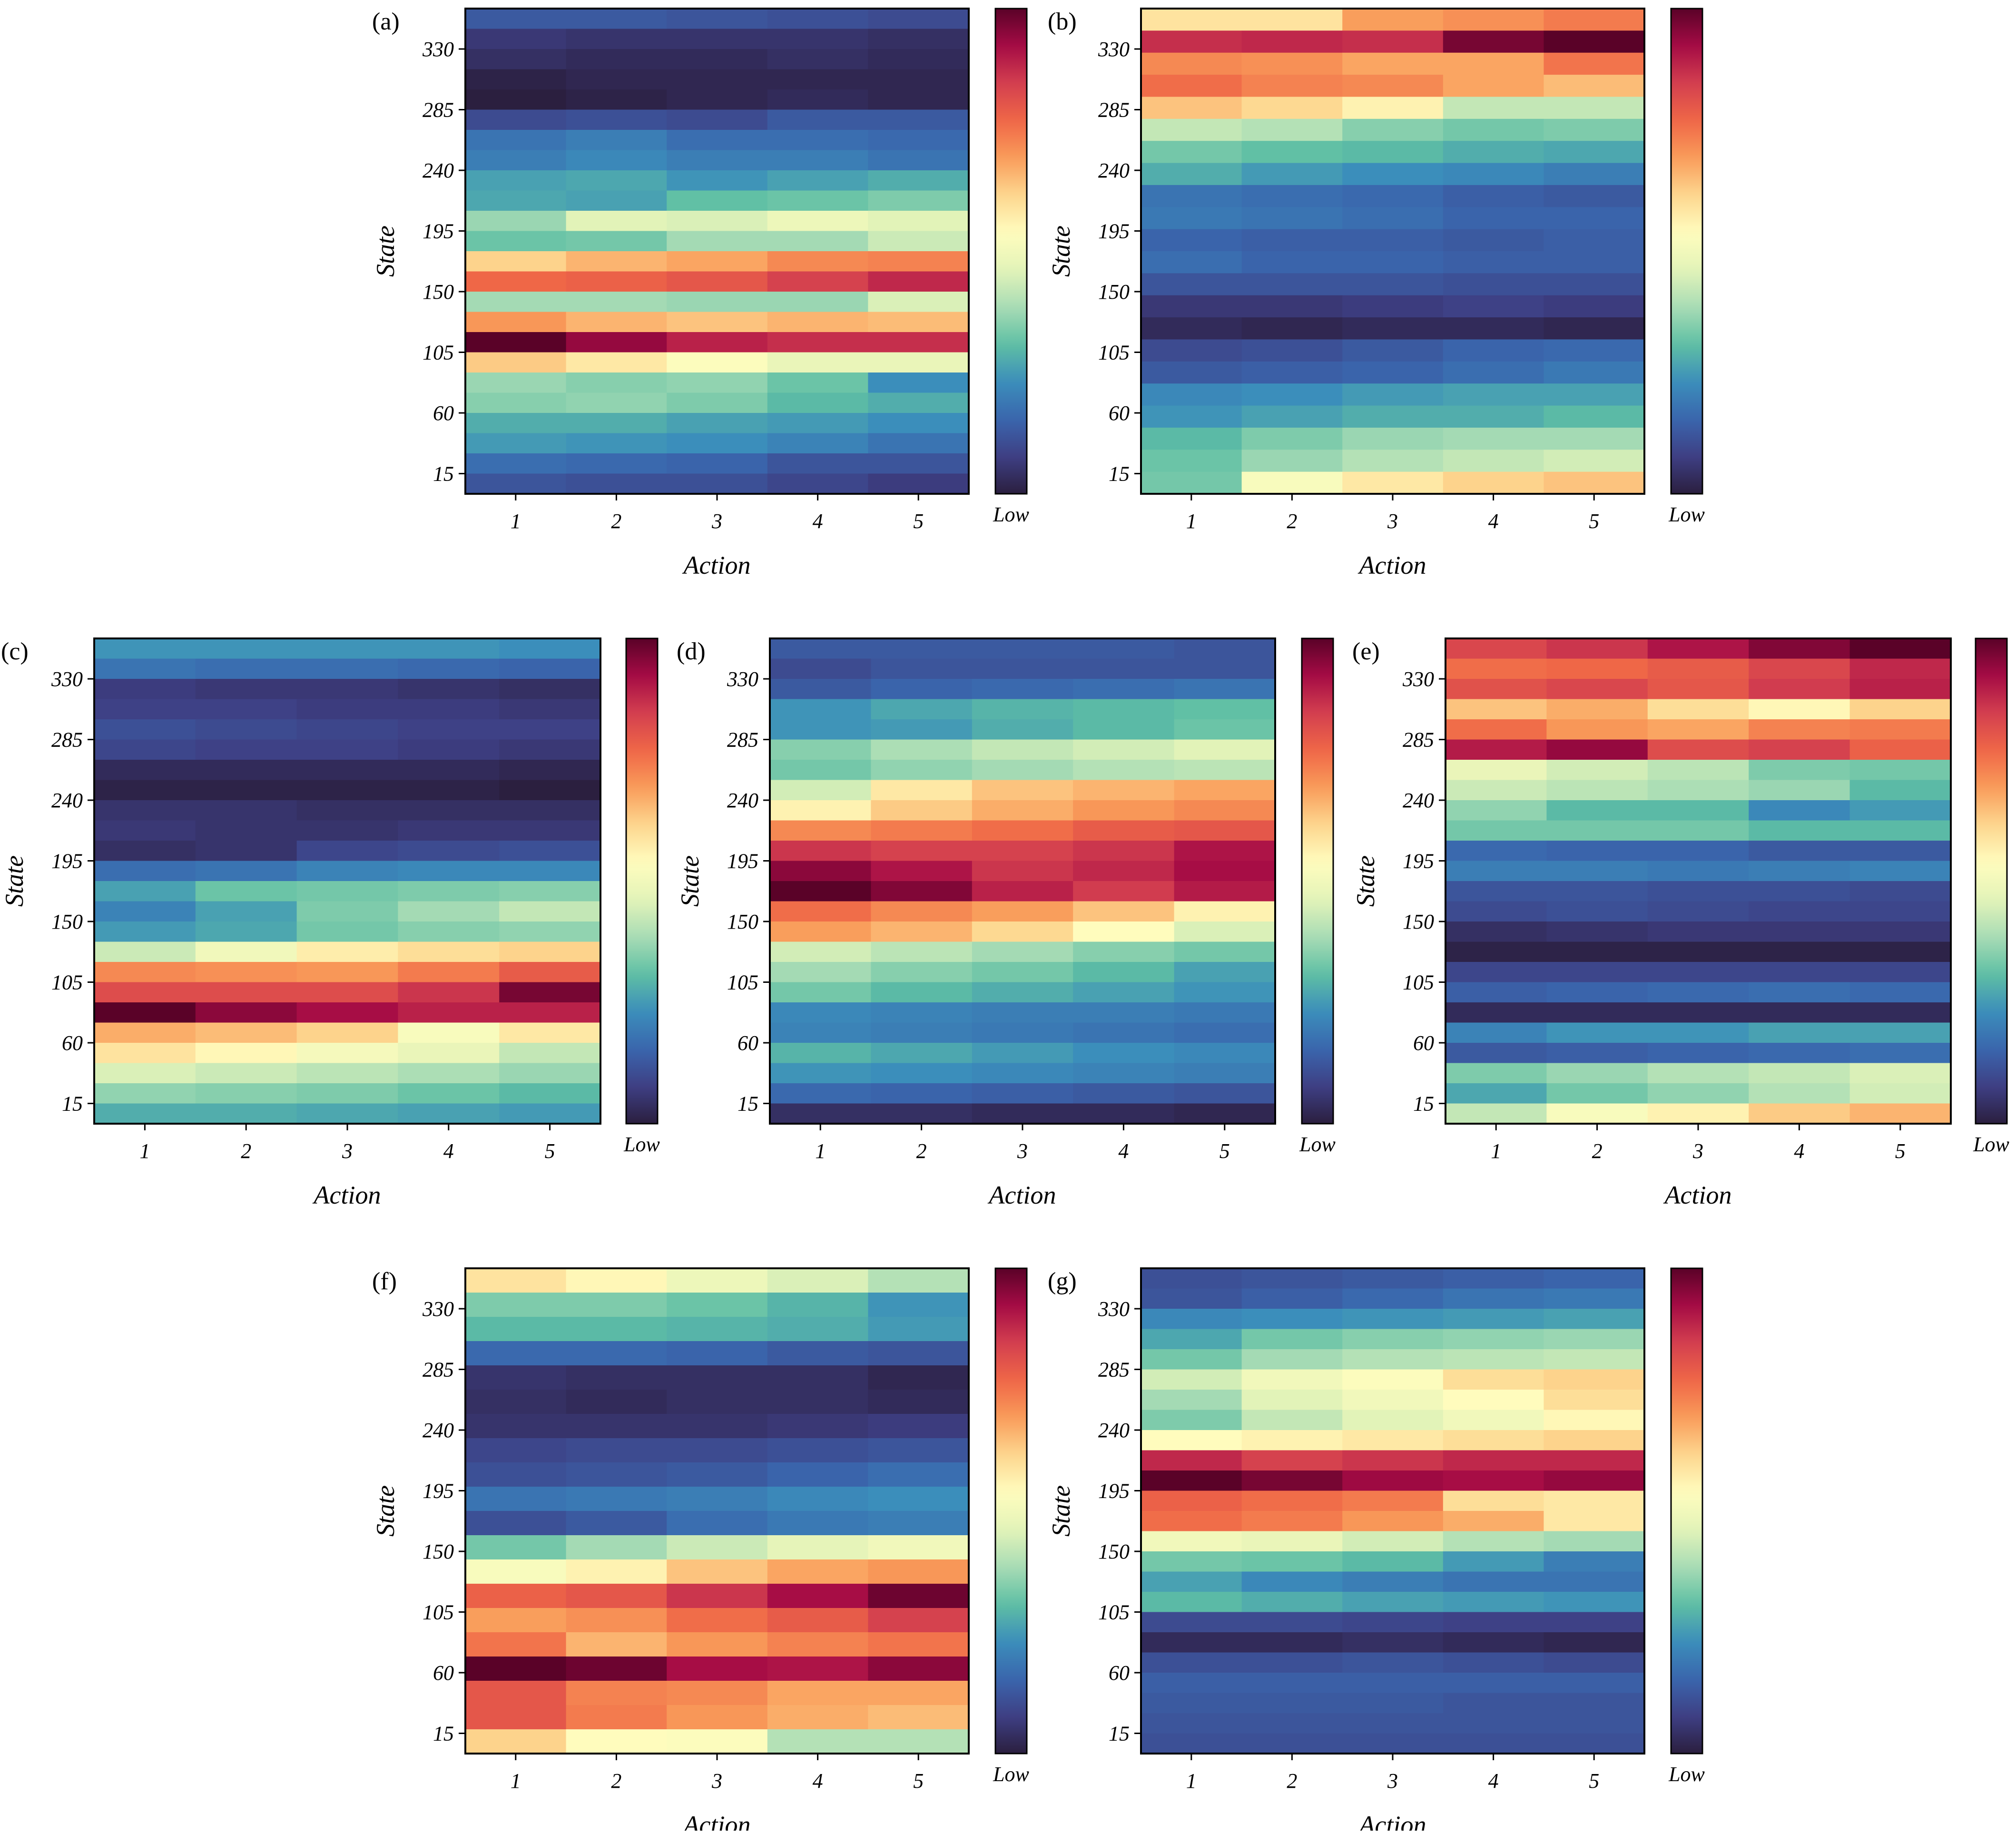 The image size is (2016, 1833). I want to click on x-tick-label: 4, so click(1493, 521).